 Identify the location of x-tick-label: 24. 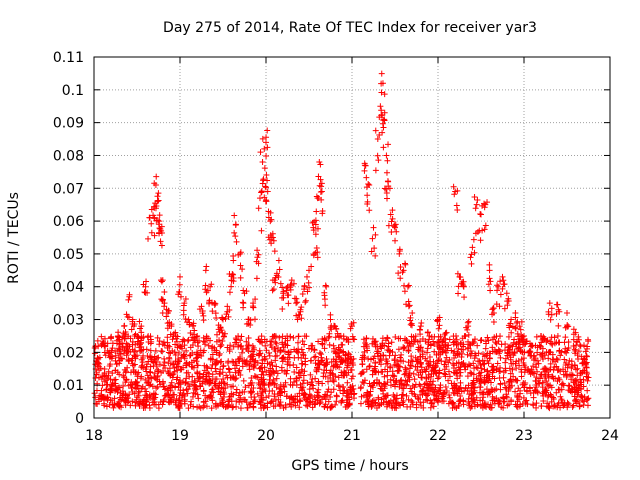
(610, 436).